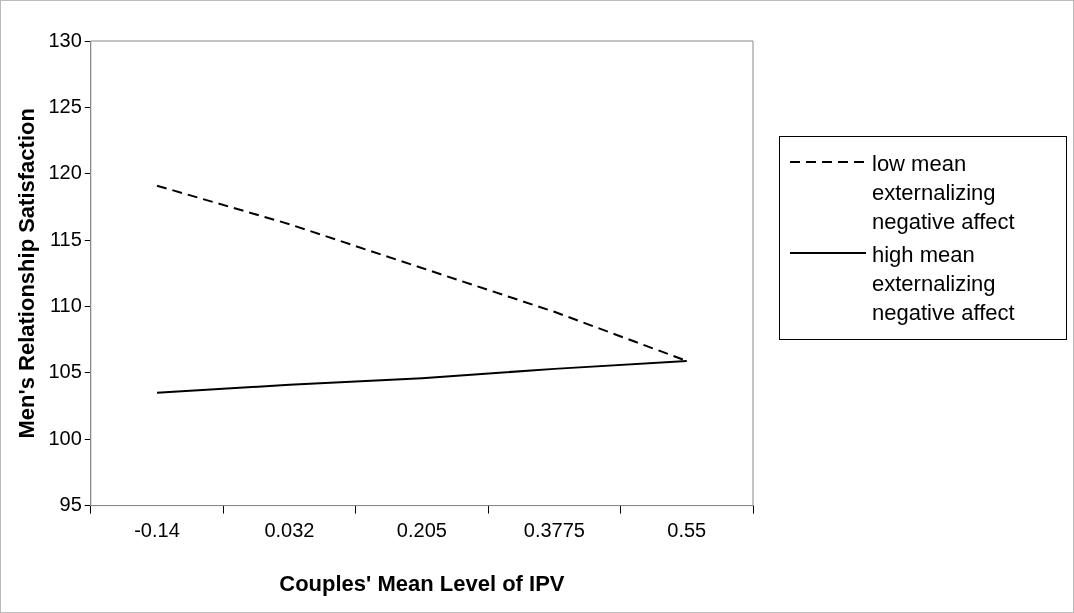 This screenshot has height=613, width=1074. What do you see at coordinates (421, 530) in the screenshot?
I see `x-tick-label: 0.205` at bounding box center [421, 530].